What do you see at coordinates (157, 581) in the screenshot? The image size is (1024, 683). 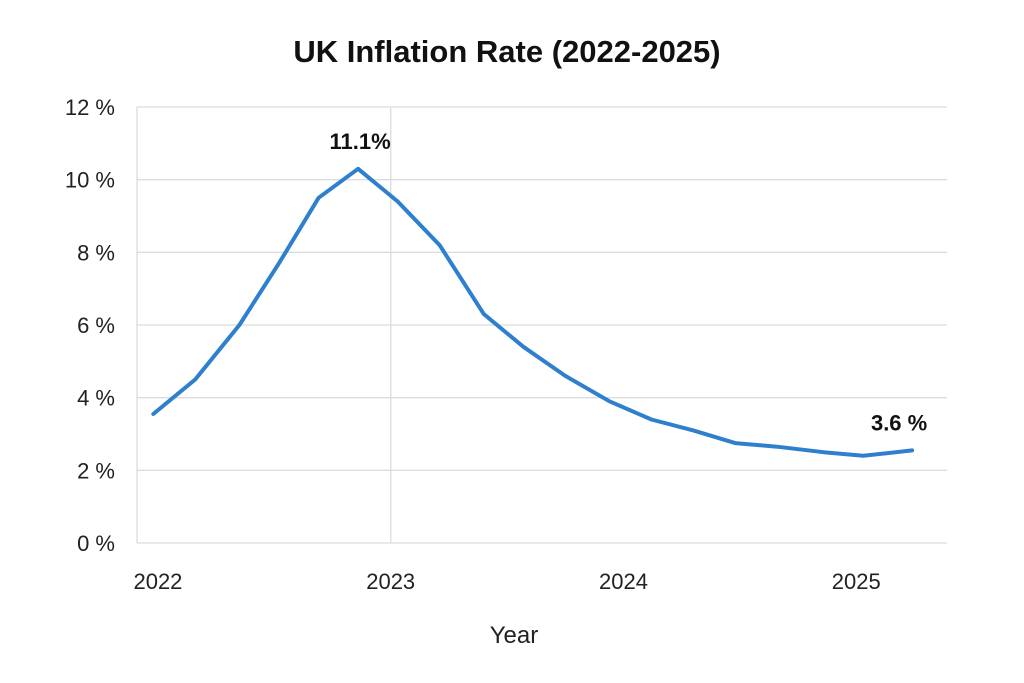 I see `x-tick-label: 2022` at bounding box center [157, 581].